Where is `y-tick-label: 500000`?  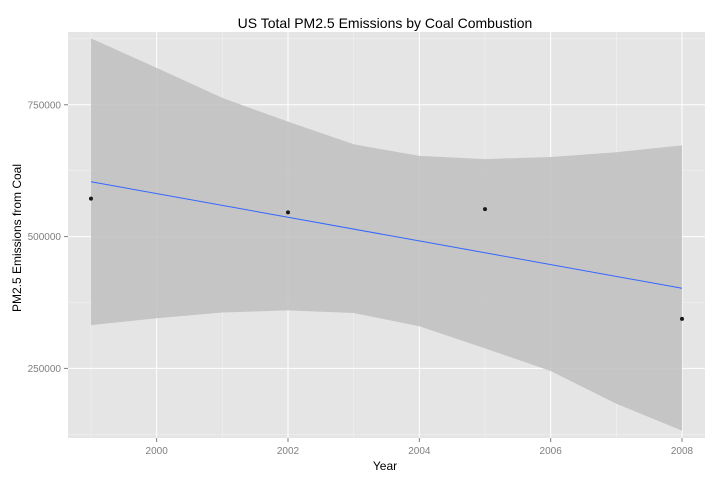 y-tick-label: 500000 is located at coordinates (45, 237).